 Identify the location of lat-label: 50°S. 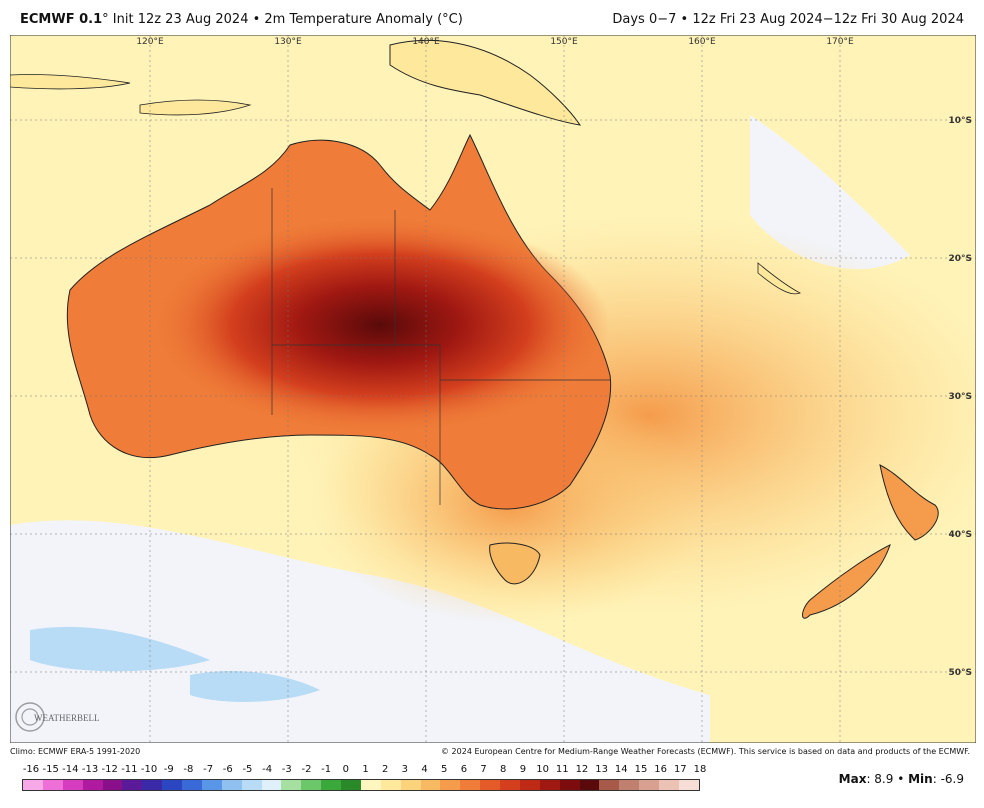
(960, 673).